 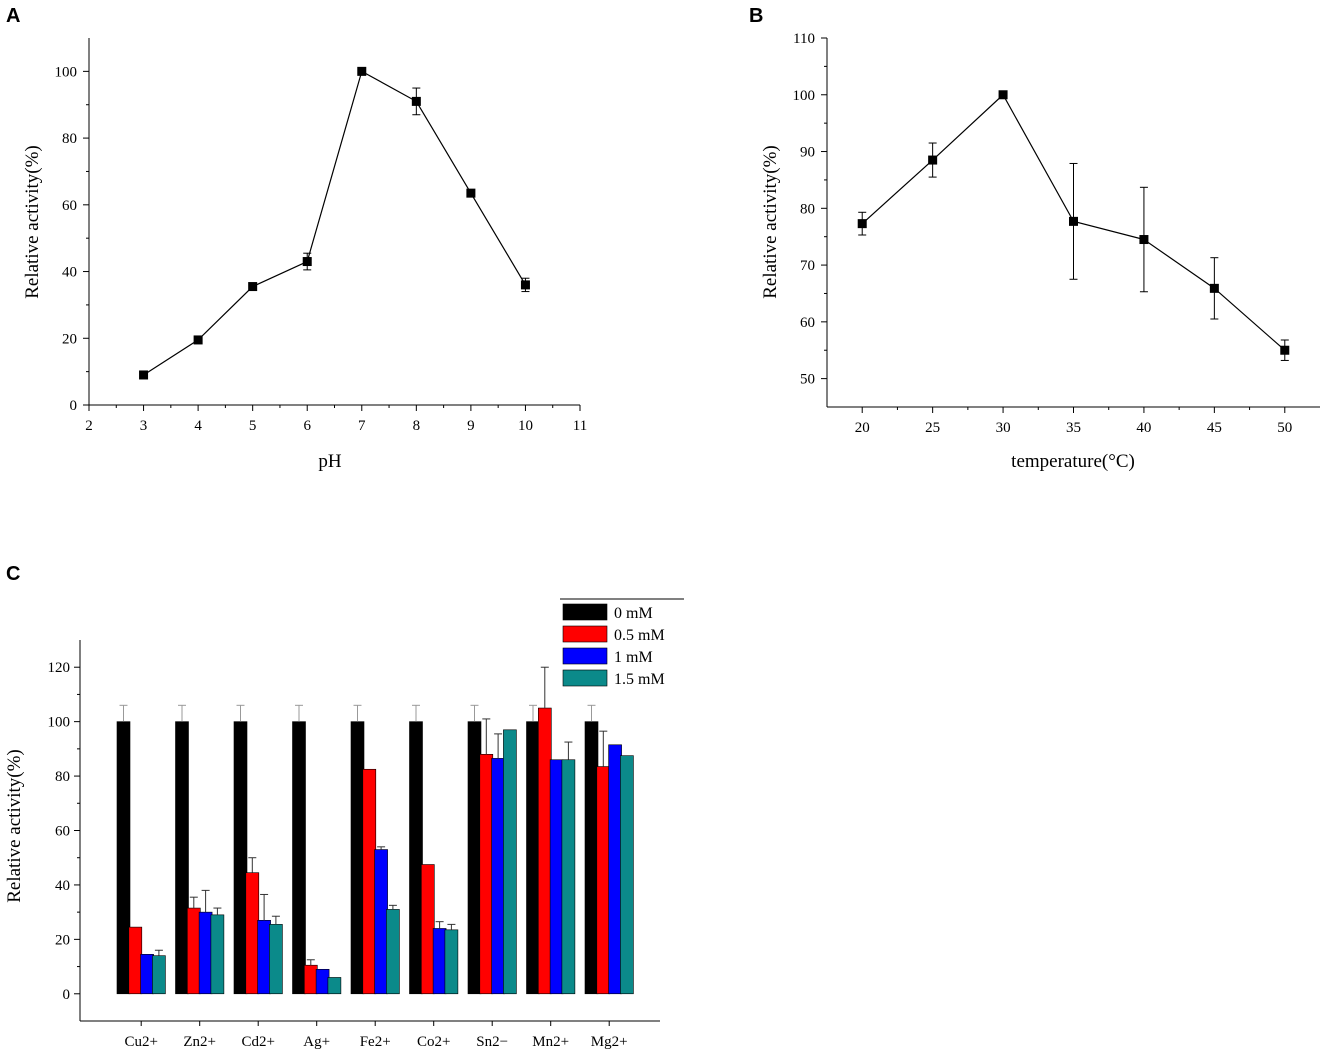 I want to click on chart-b-y-tick-label: 70, so click(x=807, y=266).